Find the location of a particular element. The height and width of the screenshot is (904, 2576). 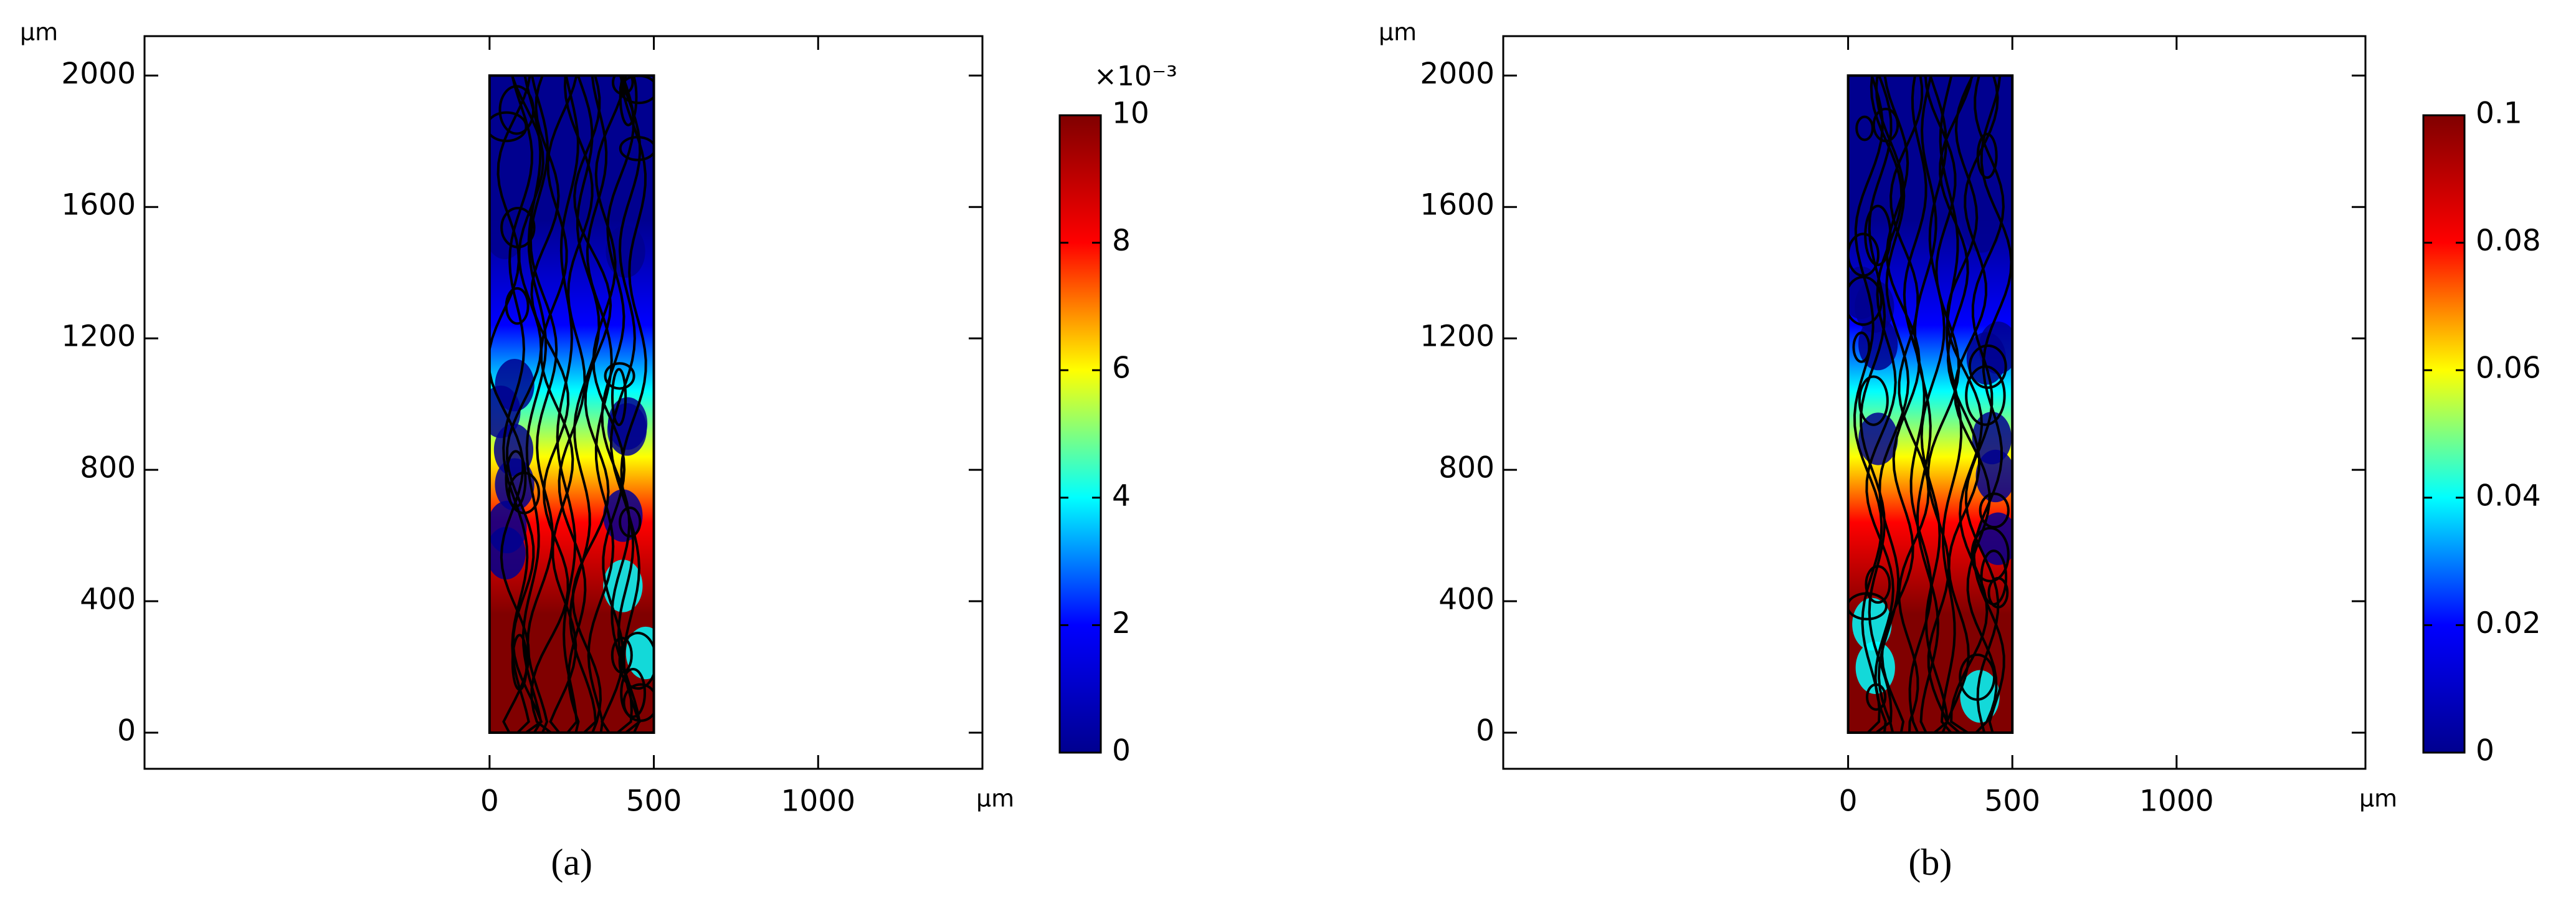

colorbar-tick-label: 10 is located at coordinates (1130, 114).